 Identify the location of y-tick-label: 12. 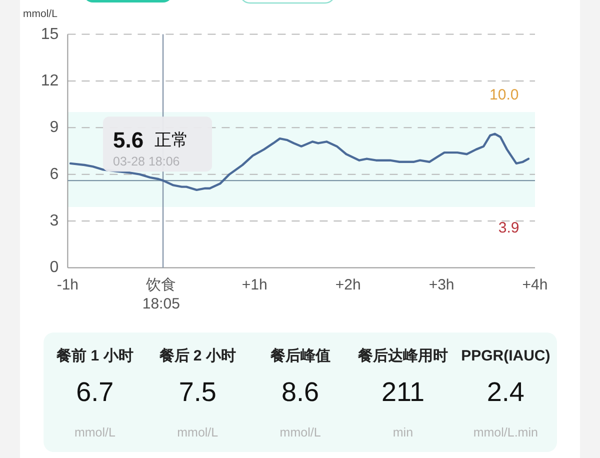
(49, 81).